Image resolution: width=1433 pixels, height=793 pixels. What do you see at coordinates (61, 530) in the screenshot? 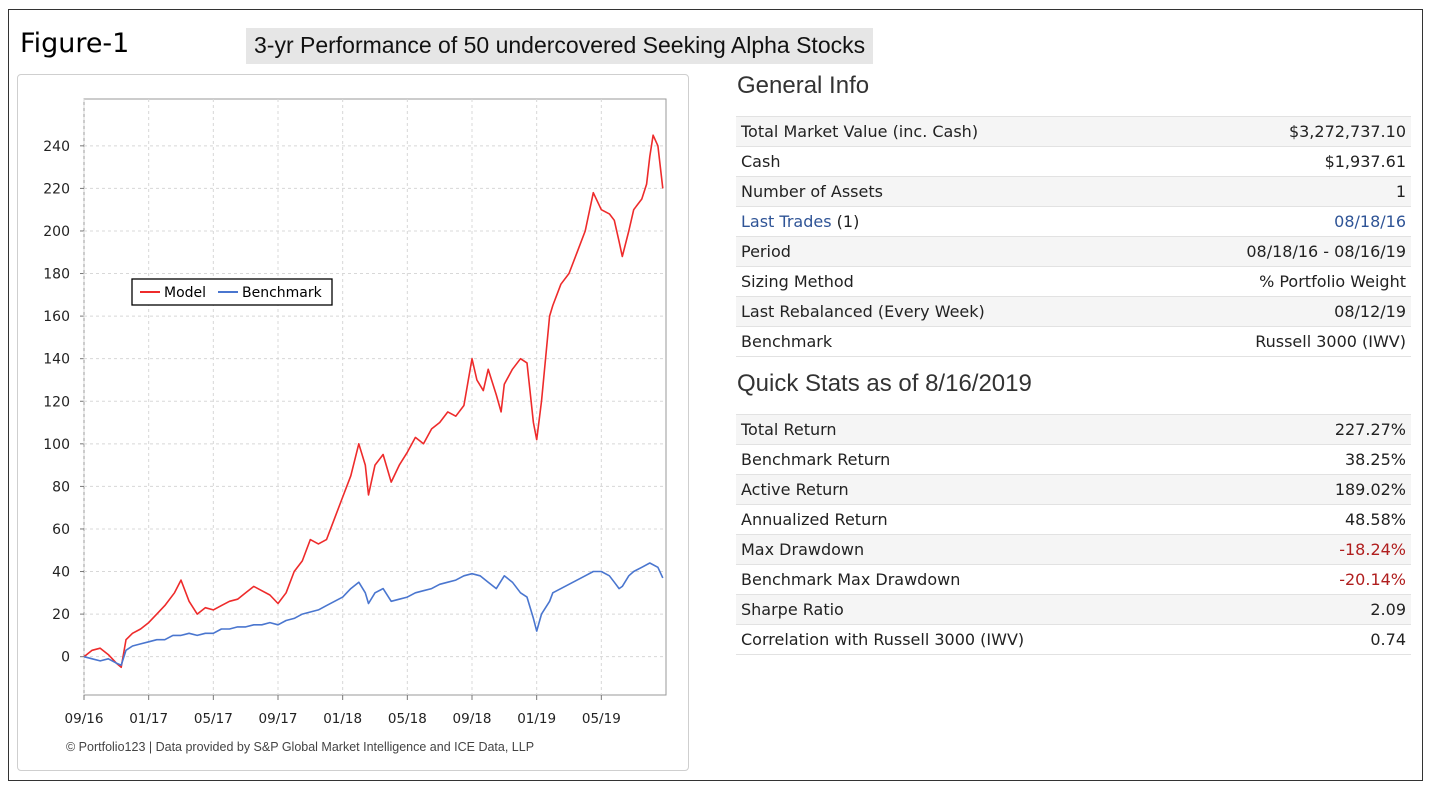
I see `y-tick-label: 60` at bounding box center [61, 530].